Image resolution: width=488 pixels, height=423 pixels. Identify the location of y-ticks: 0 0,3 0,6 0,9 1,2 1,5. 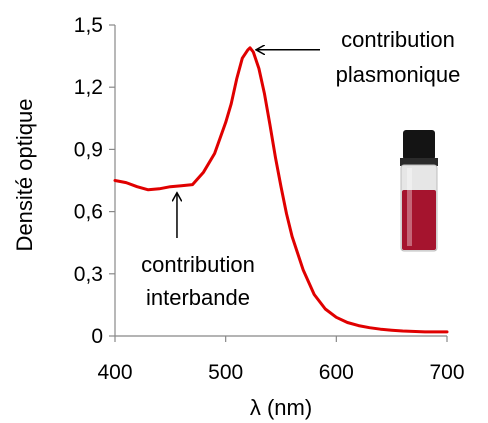
(94, 181).